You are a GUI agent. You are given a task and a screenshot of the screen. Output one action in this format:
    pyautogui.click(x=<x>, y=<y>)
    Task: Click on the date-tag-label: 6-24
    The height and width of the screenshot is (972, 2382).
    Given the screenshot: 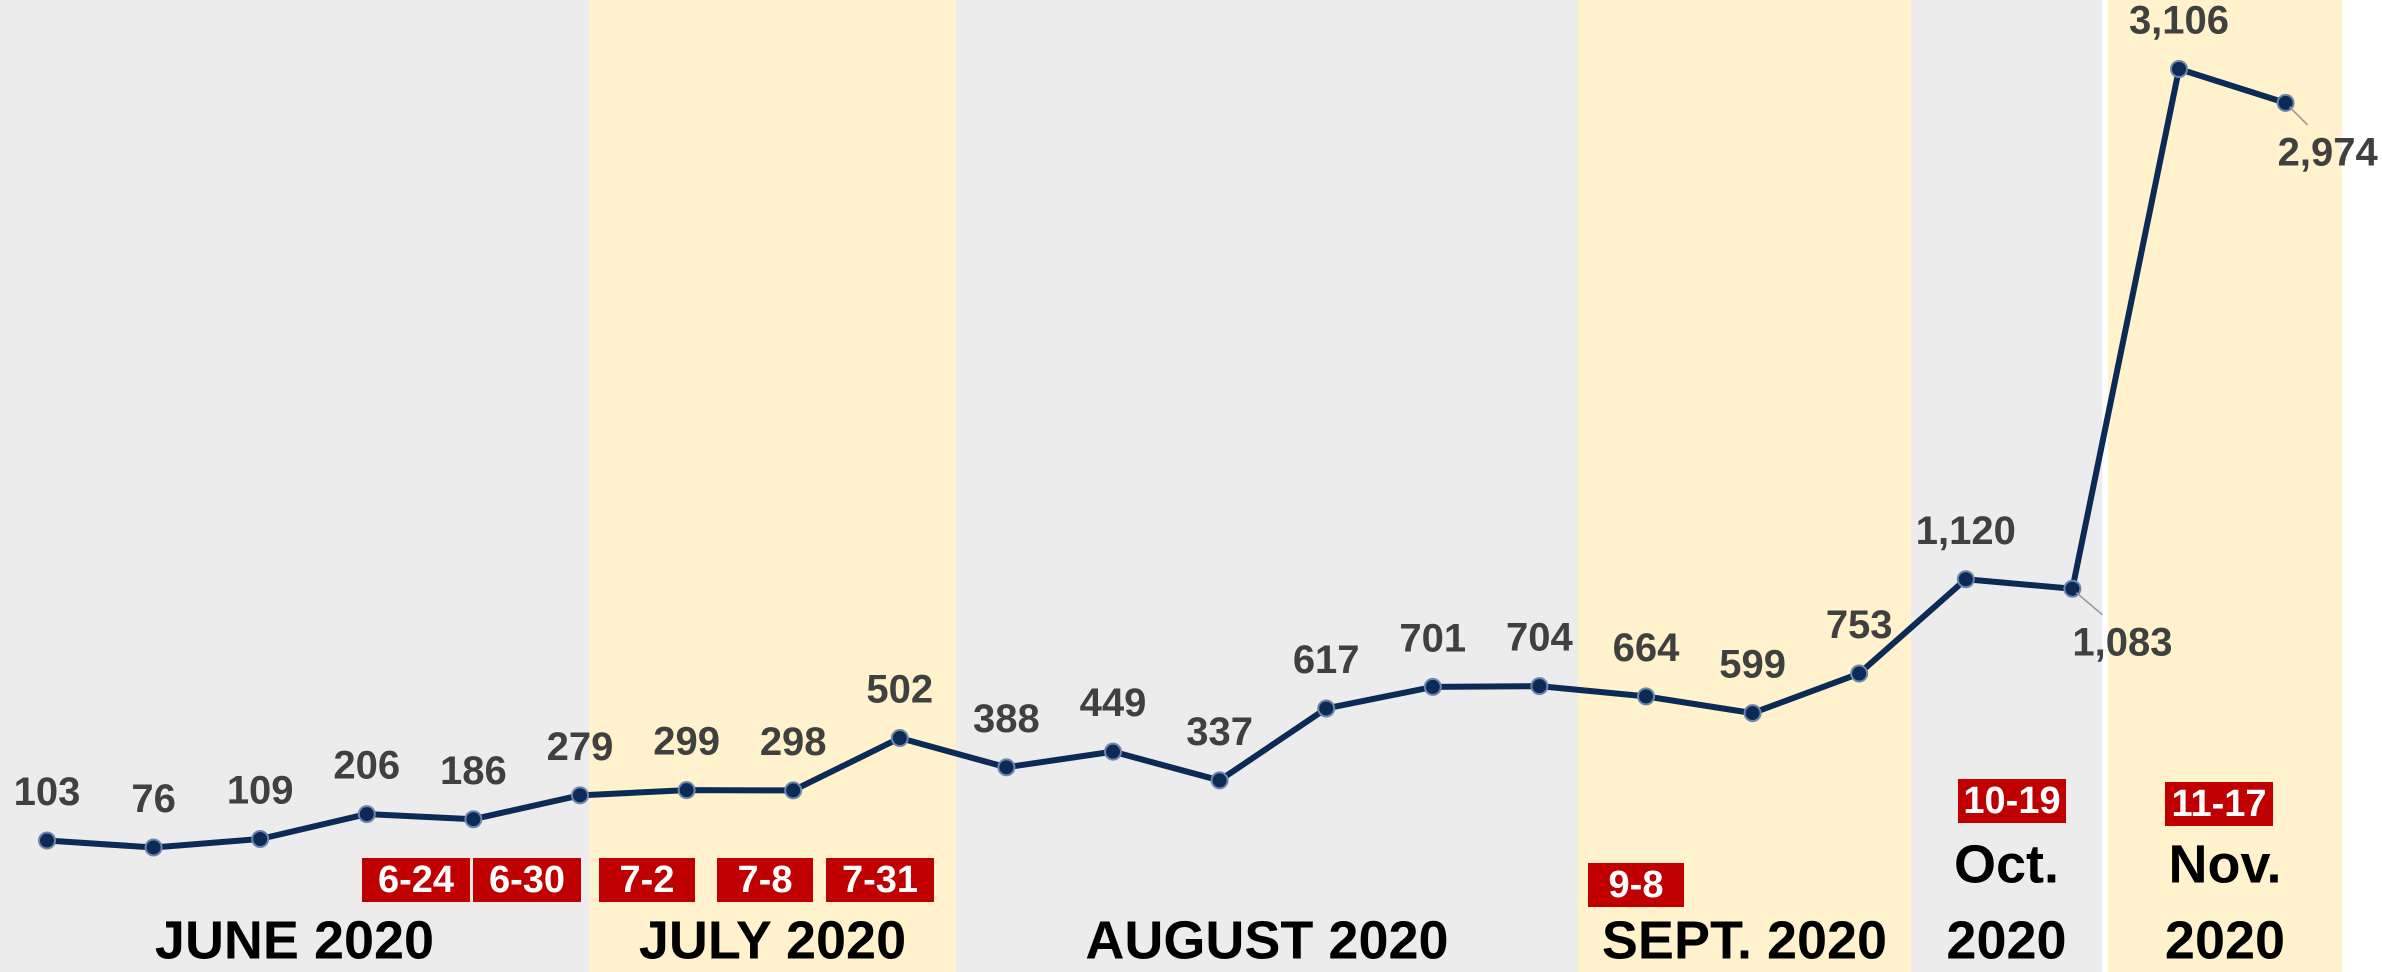 What is the action you would take?
    pyautogui.click(x=416, y=880)
    